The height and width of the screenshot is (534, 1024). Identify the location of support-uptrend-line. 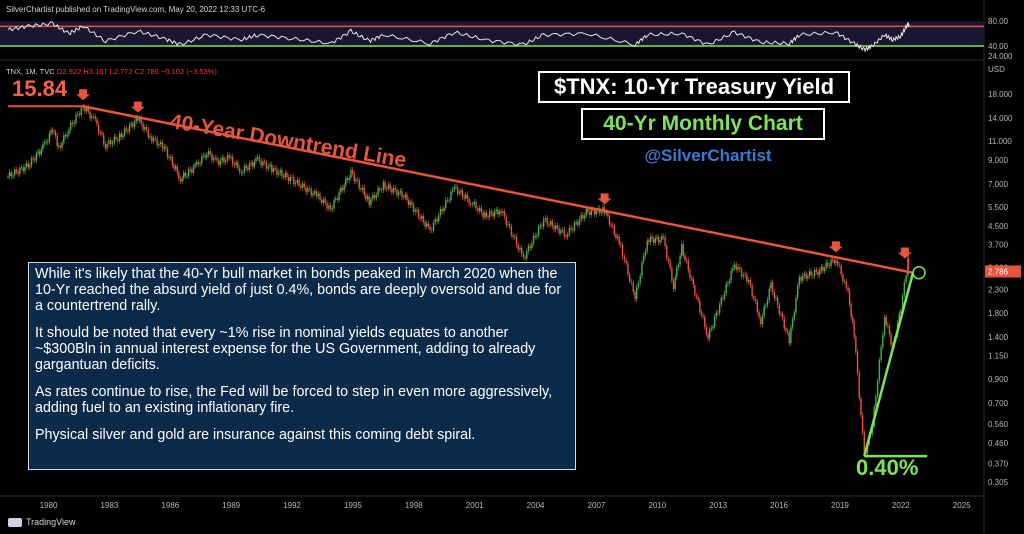
(889, 364).